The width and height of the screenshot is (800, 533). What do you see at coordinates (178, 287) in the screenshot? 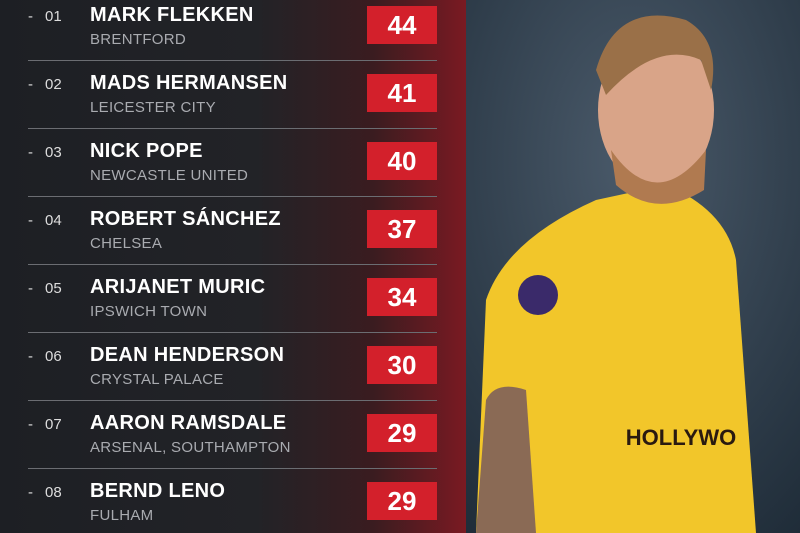
I see `player-name: ARIJANET MURIC` at bounding box center [178, 287].